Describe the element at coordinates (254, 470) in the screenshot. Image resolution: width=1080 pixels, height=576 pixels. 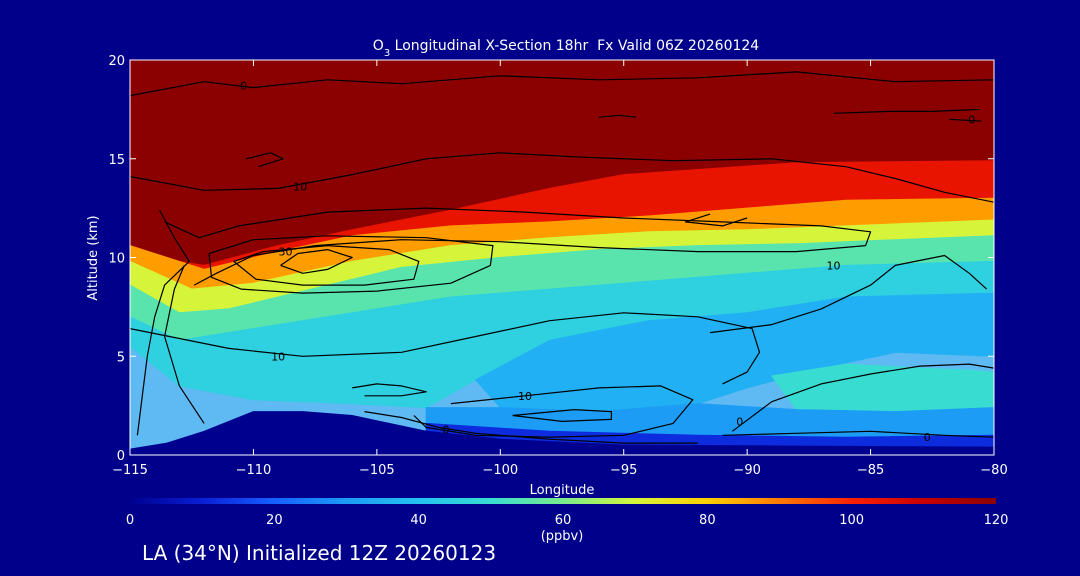
I see `x-tick-label: −110` at that location.